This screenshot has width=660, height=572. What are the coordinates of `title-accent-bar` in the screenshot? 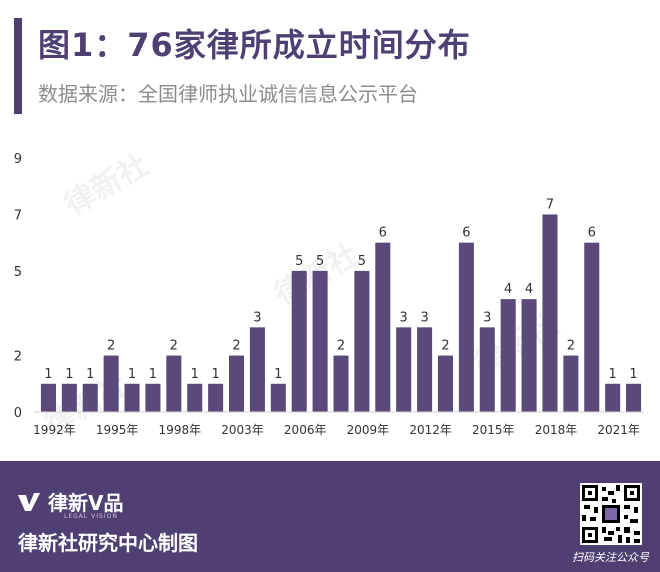 It's located at (18, 66).